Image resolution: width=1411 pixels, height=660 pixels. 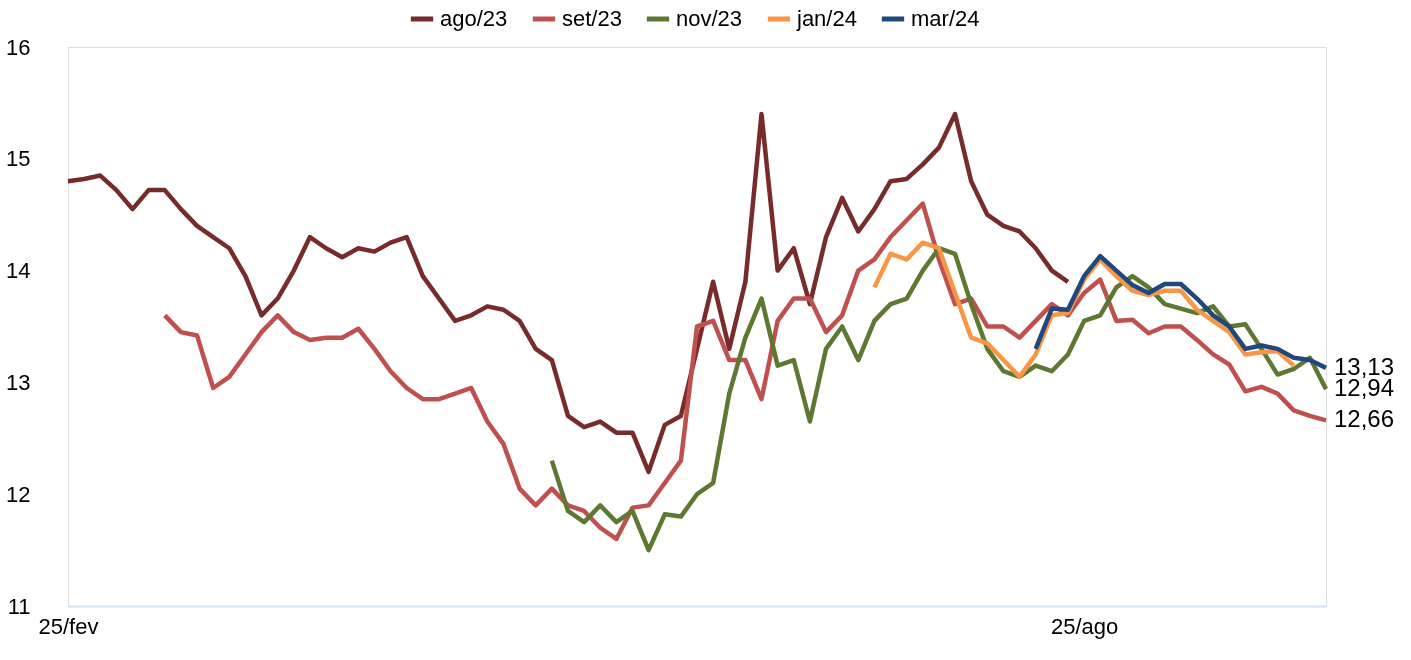 What do you see at coordinates (1364, 366) in the screenshot?
I see `data-label: 13,13` at bounding box center [1364, 366].